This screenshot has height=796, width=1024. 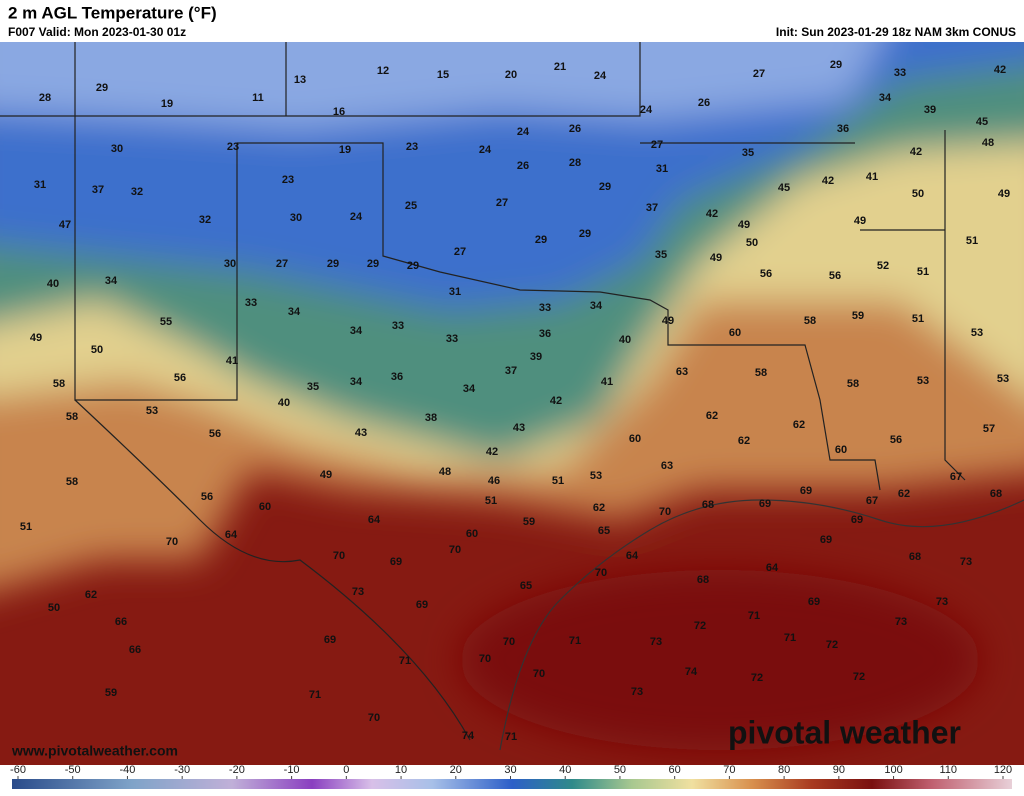 I want to click on temperature-label: 11, so click(x=258, y=98).